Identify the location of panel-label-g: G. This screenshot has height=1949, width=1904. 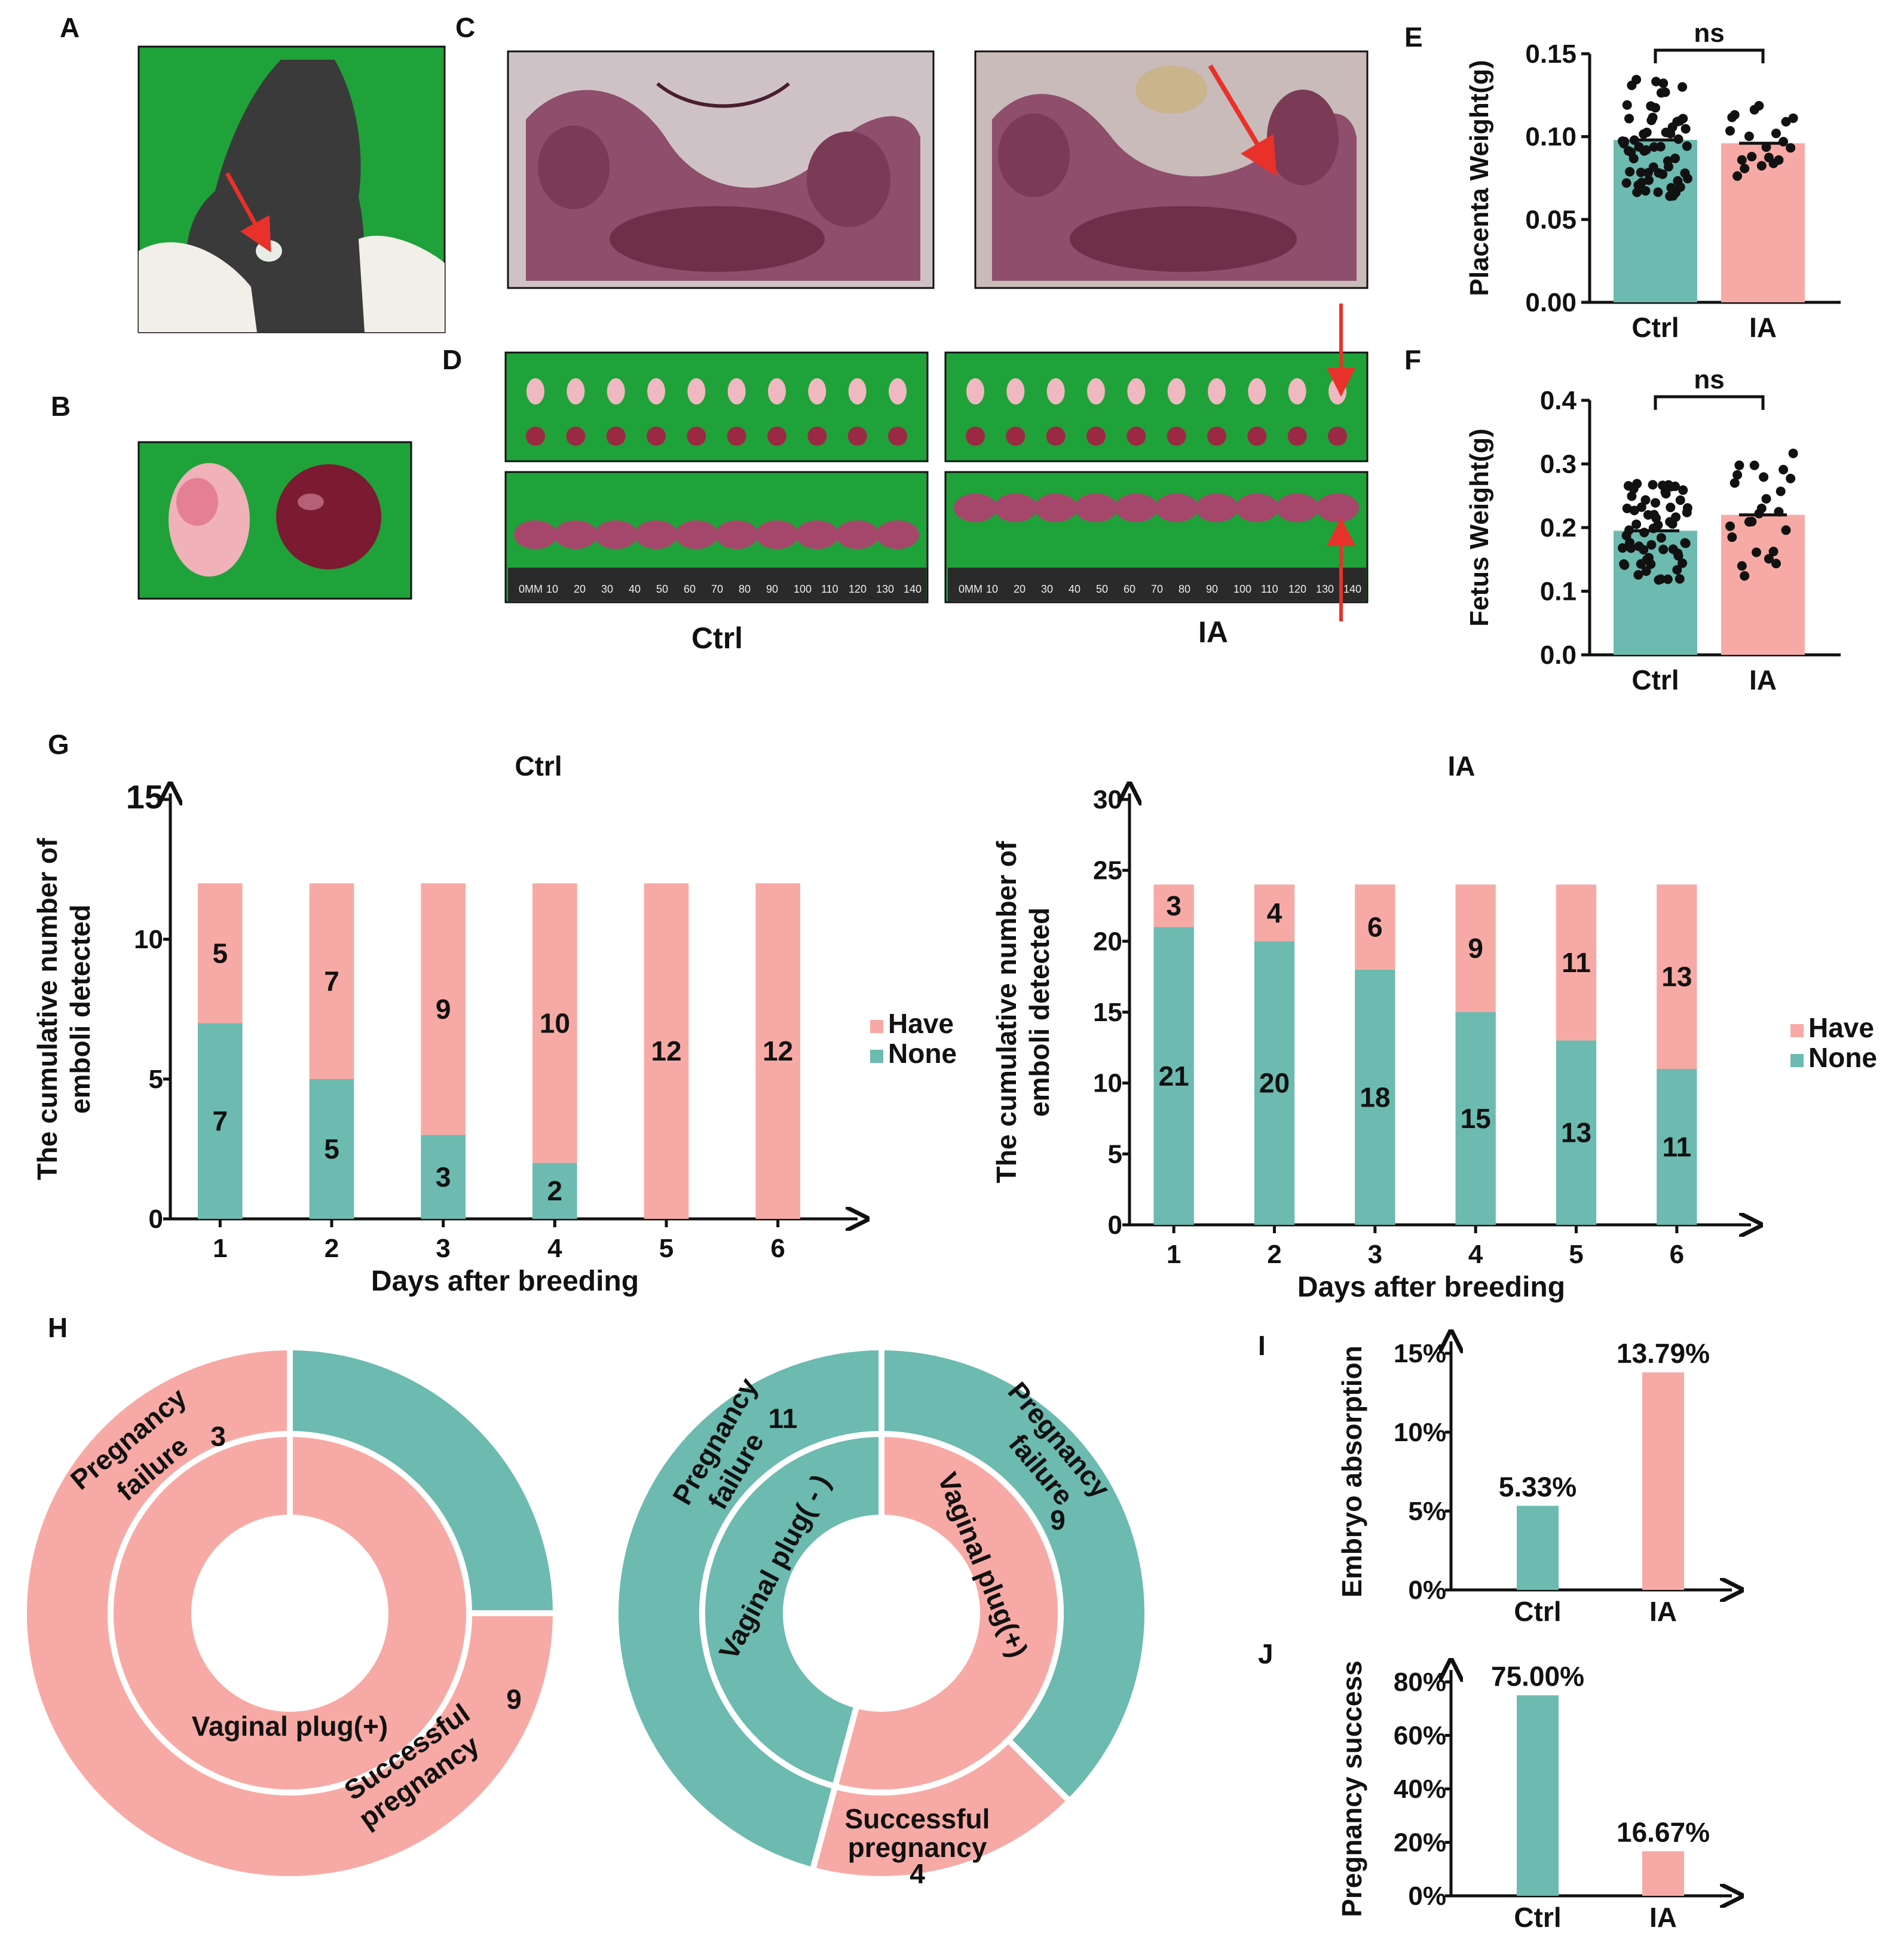
(58, 744).